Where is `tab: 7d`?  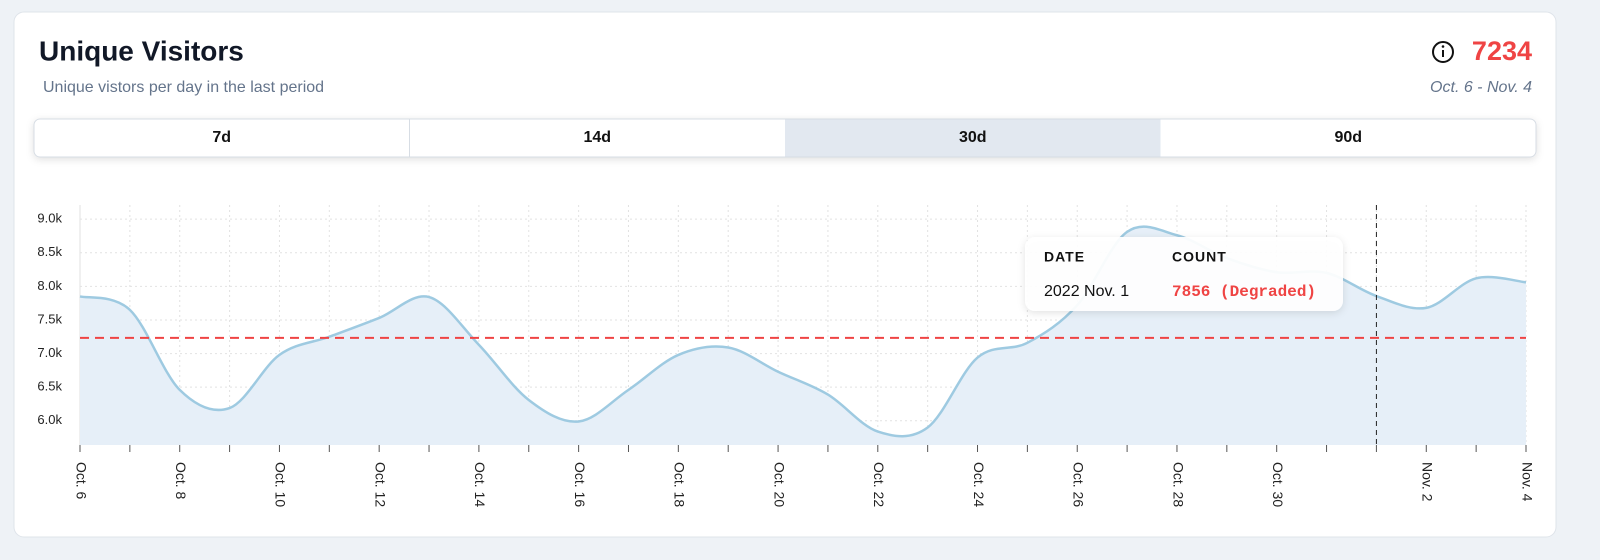 tab: 7d is located at coordinates (221, 137).